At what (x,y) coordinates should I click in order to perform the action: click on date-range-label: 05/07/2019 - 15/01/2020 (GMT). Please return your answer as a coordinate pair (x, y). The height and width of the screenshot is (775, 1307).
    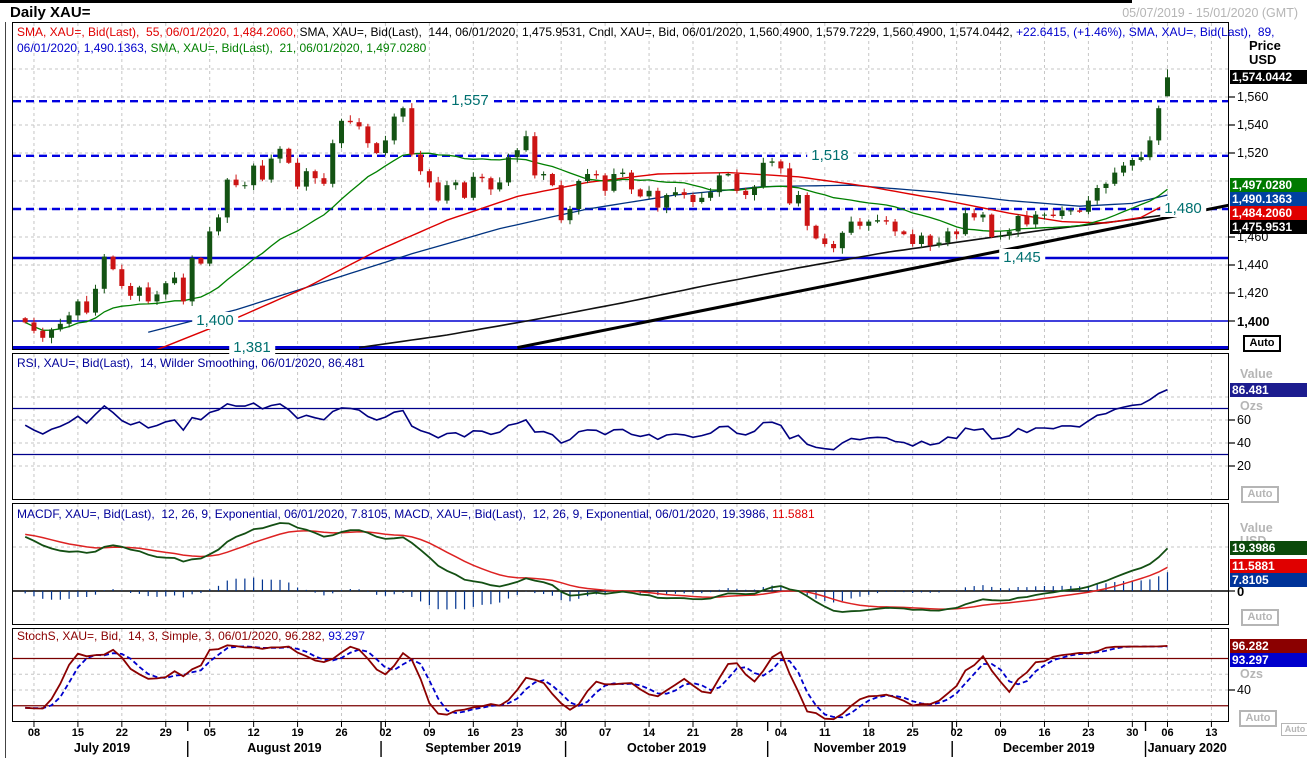
    Looking at the image, I should click on (1210, 13).